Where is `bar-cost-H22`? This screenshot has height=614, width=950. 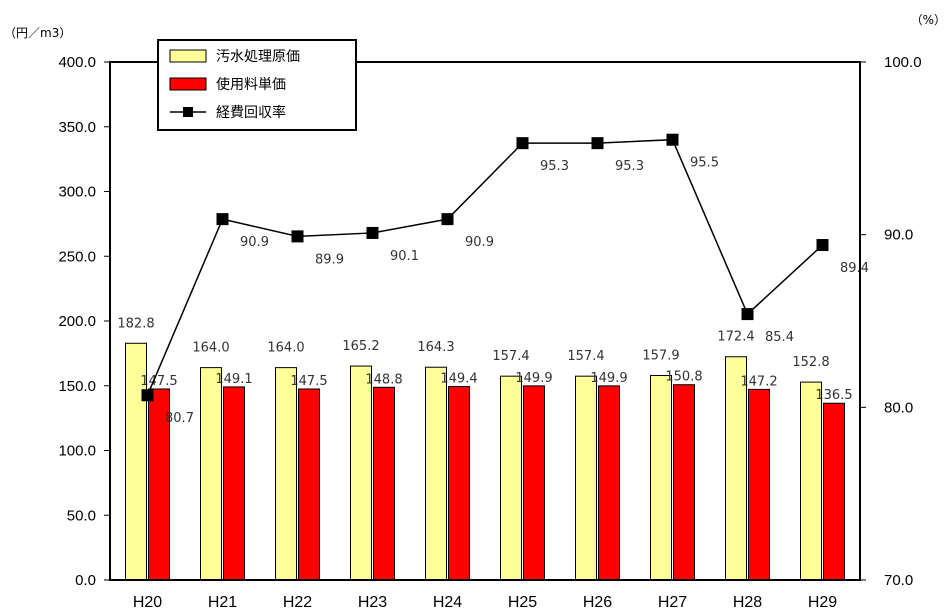
bar-cost-H22 is located at coordinates (286, 474).